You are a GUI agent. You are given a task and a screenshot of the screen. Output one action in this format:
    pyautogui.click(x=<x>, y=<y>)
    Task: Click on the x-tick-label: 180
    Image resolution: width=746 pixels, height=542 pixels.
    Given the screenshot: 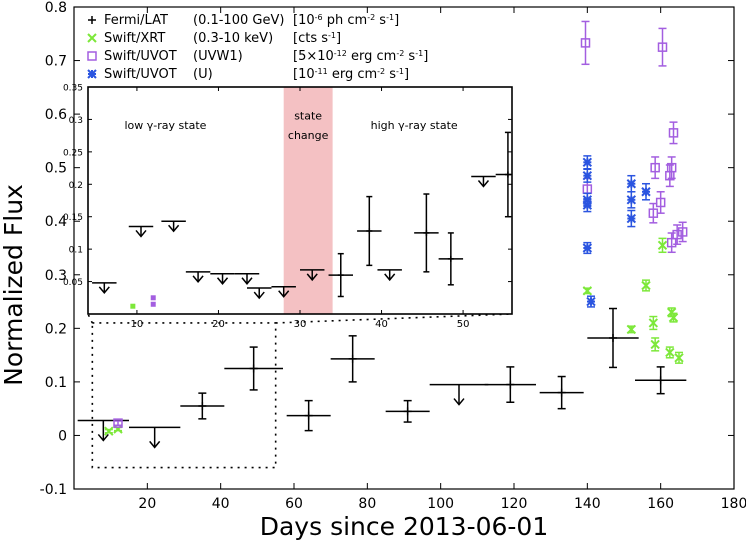 What is the action you would take?
    pyautogui.click(x=733, y=504)
    